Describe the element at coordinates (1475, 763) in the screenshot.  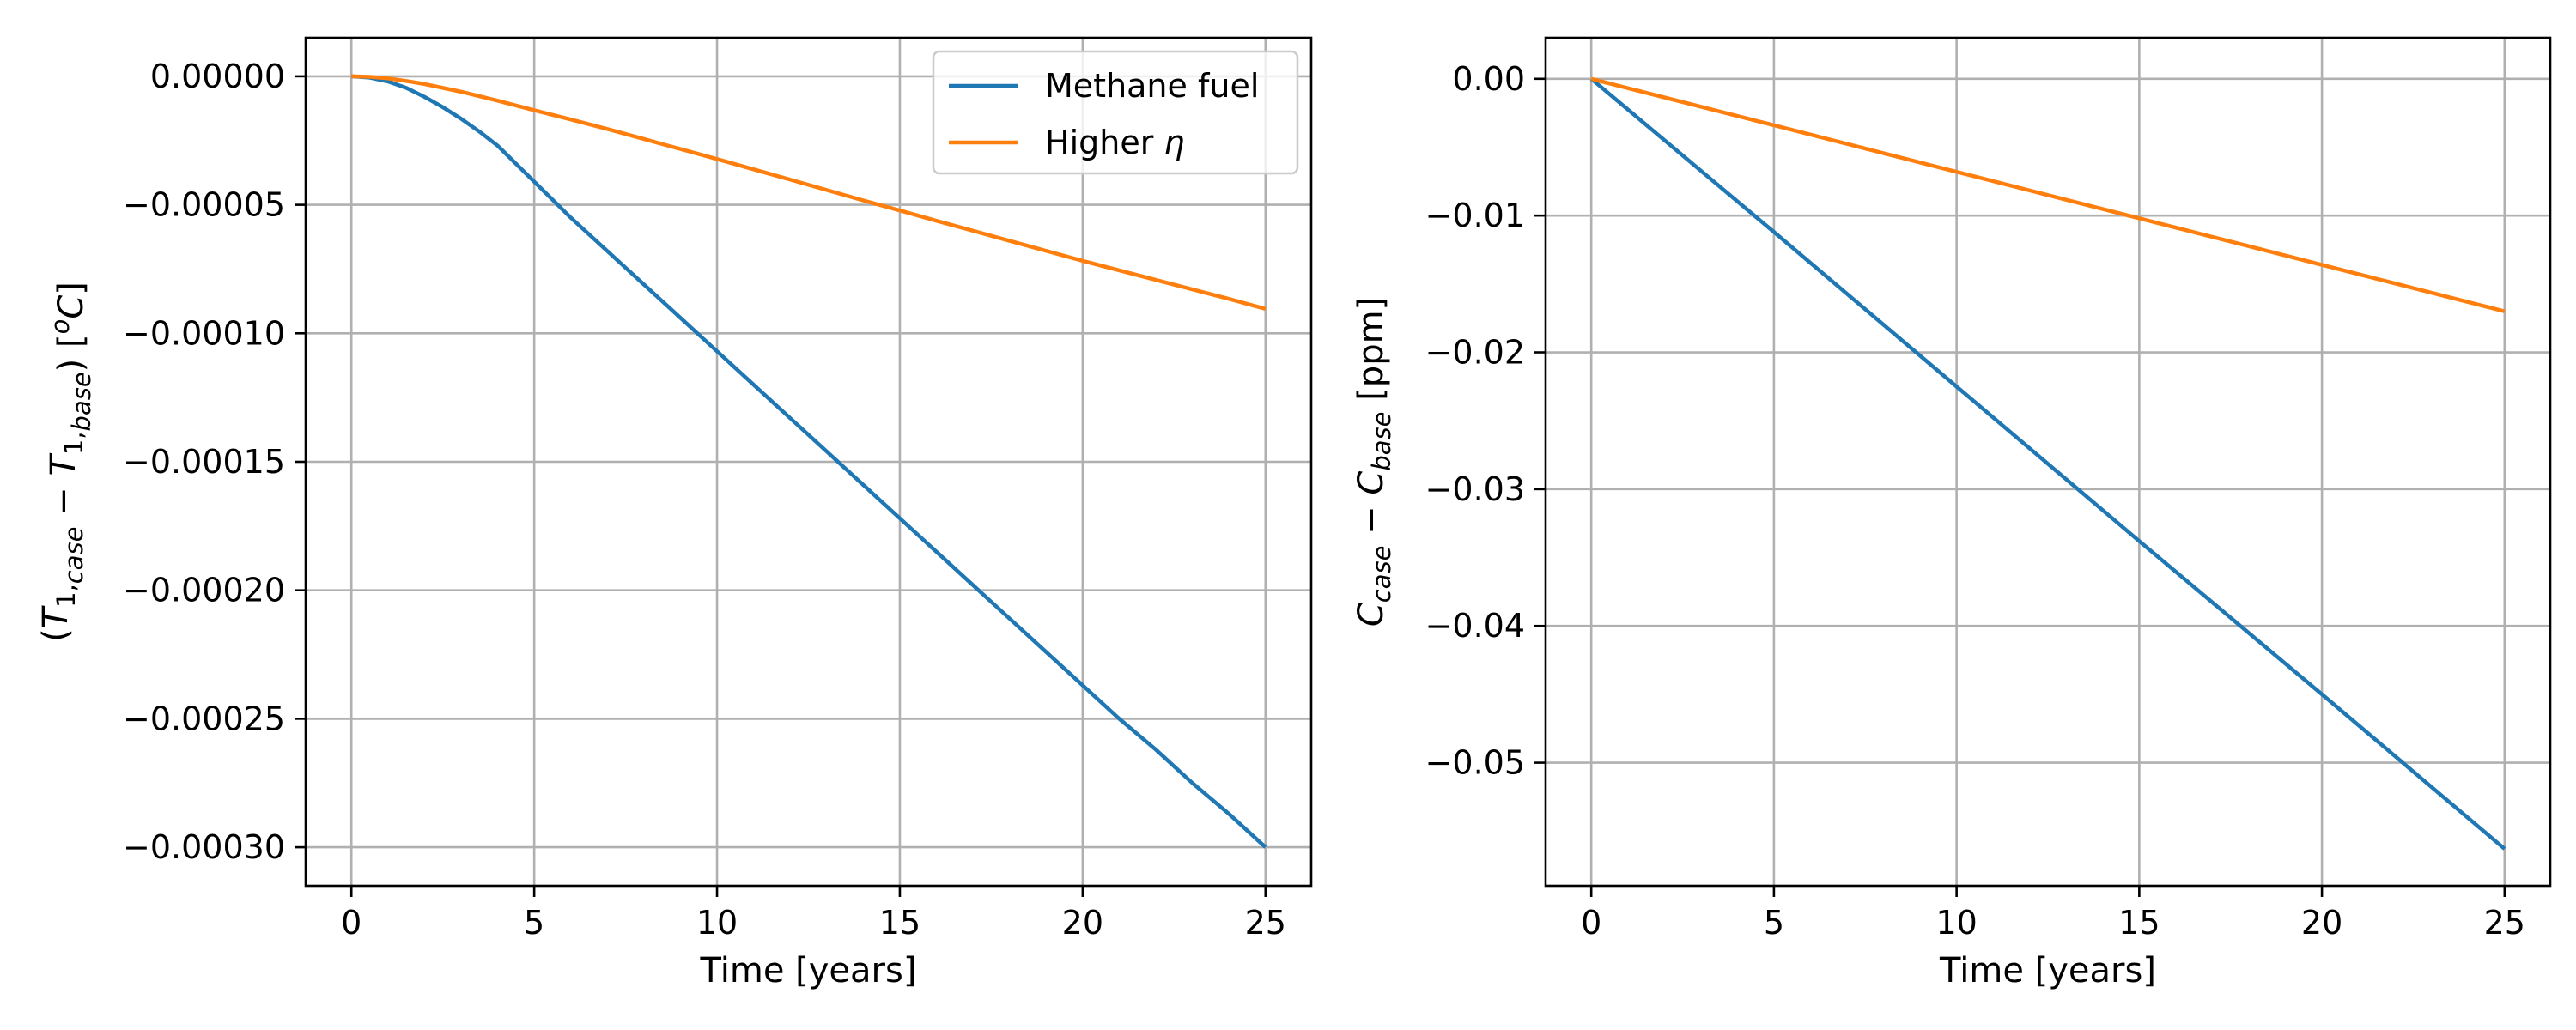
I see `y-tick-label: −0.05` at that location.